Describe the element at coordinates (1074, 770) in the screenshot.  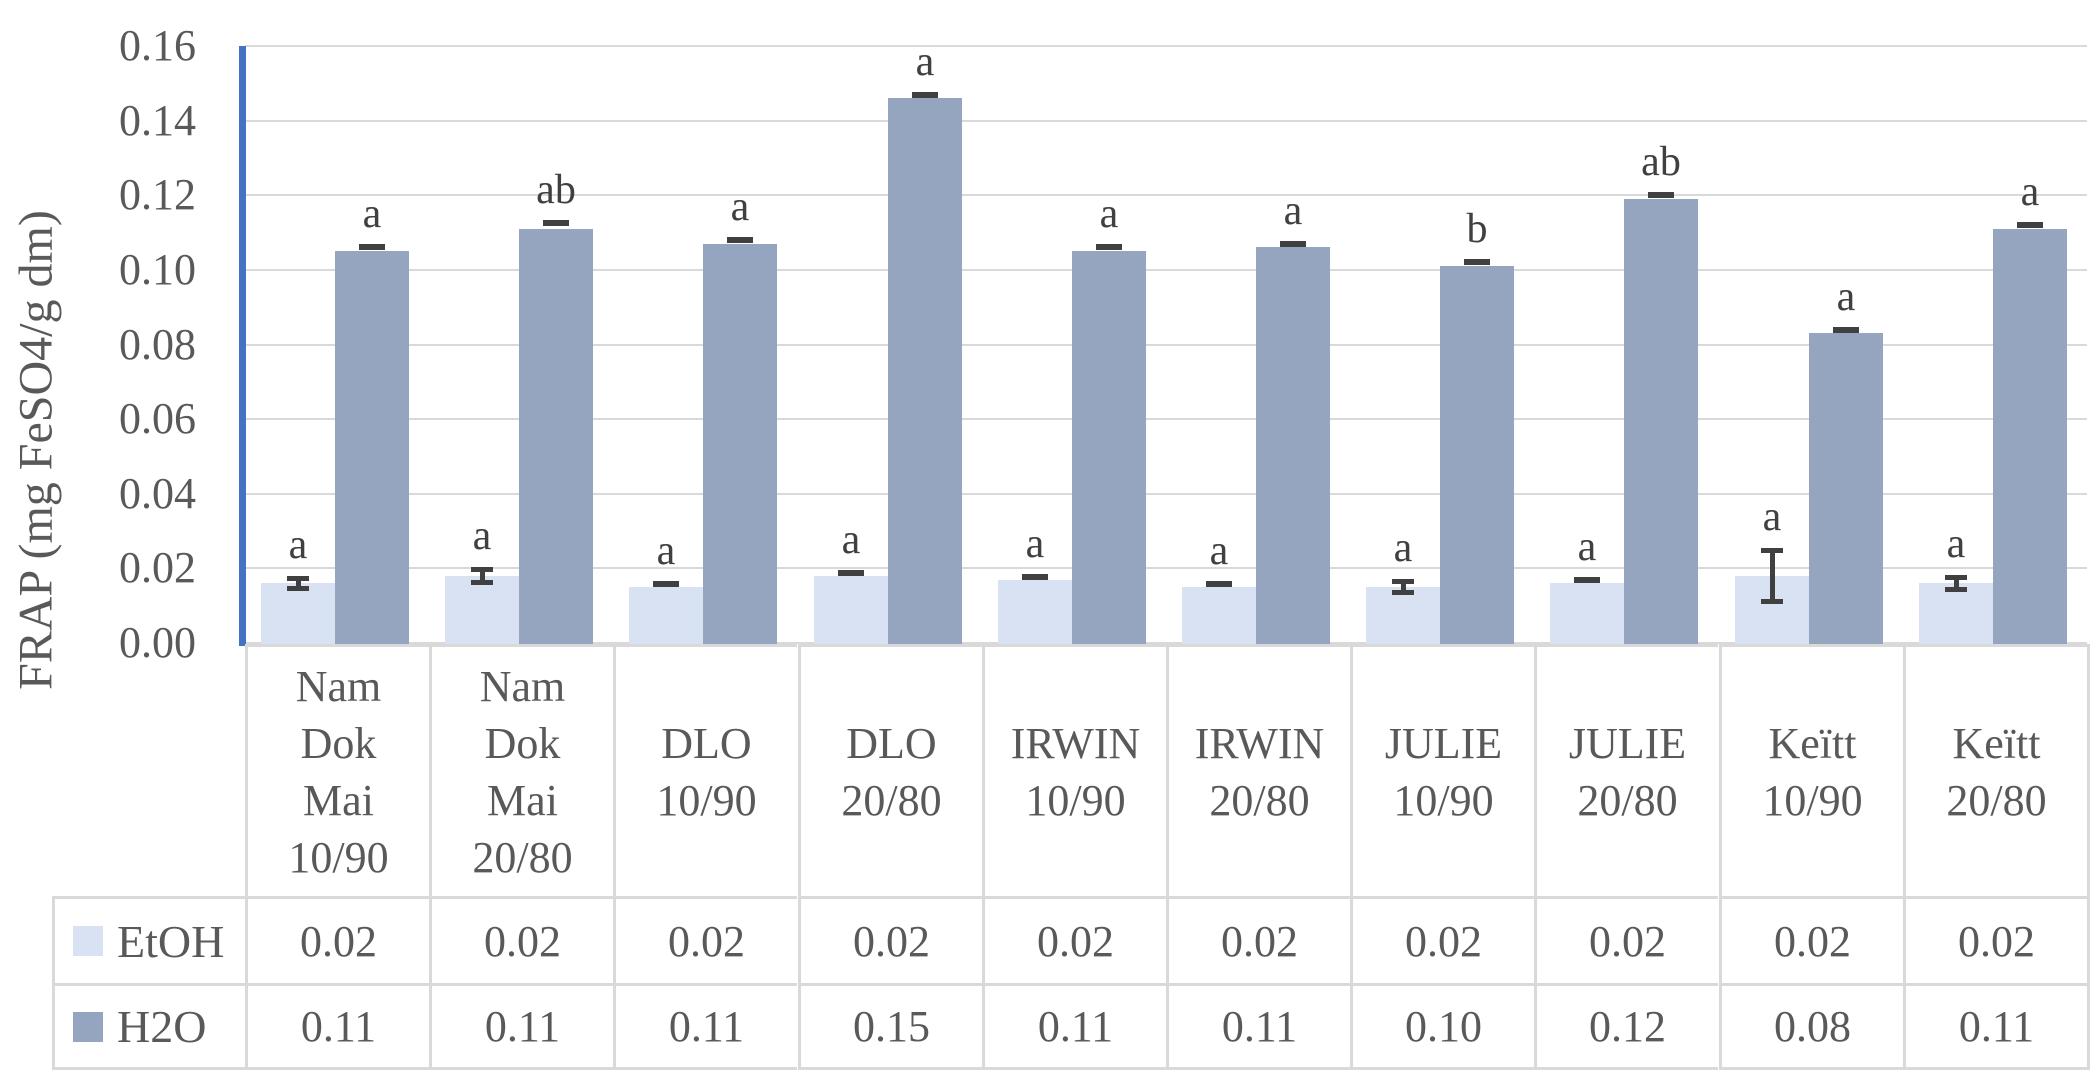
I see `category-cell: IRWIN 10/90` at that location.